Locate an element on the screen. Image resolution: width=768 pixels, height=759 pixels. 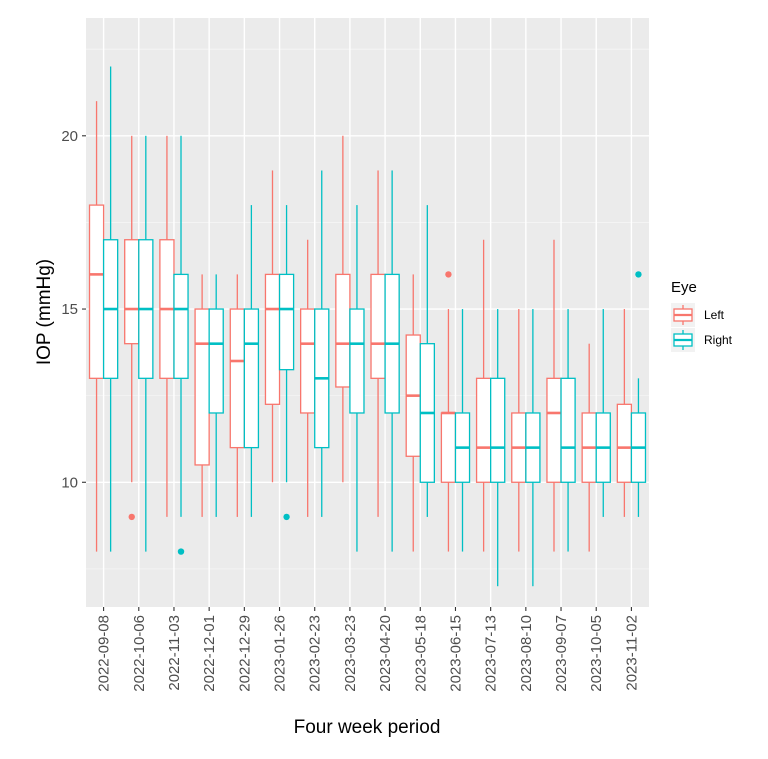
y-axis-title: IOP (mmHg) is located at coordinates (44, 312).